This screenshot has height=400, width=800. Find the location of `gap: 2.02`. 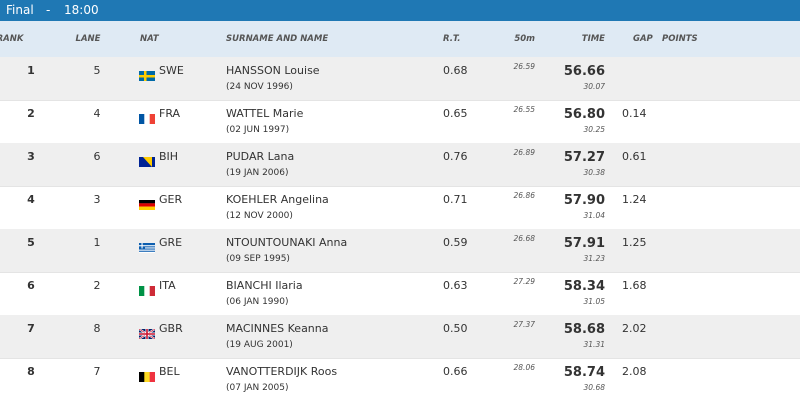

gap: 2.02 is located at coordinates (634, 328).